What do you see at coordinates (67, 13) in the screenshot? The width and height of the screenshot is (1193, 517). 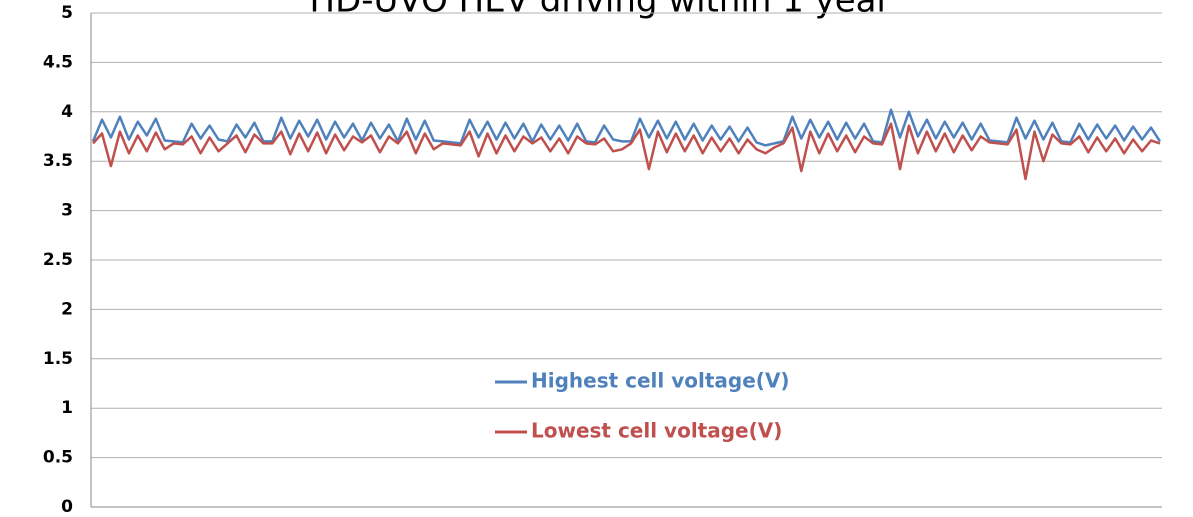 I see `y-tick-label: 5` at bounding box center [67, 13].